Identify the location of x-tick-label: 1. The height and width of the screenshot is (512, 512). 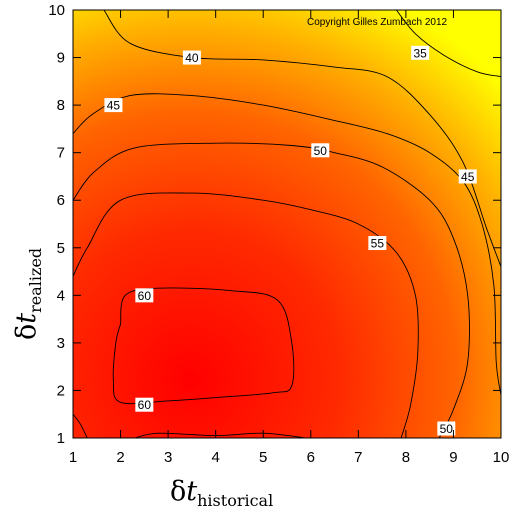
(73, 457).